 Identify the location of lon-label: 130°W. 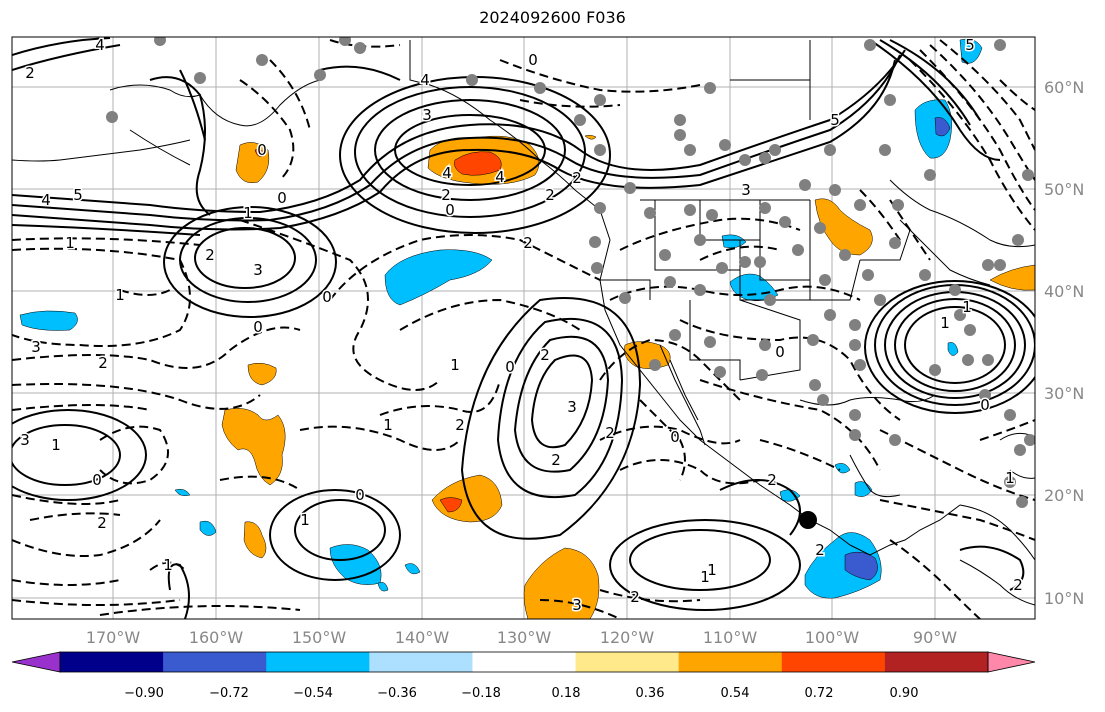
(524, 637).